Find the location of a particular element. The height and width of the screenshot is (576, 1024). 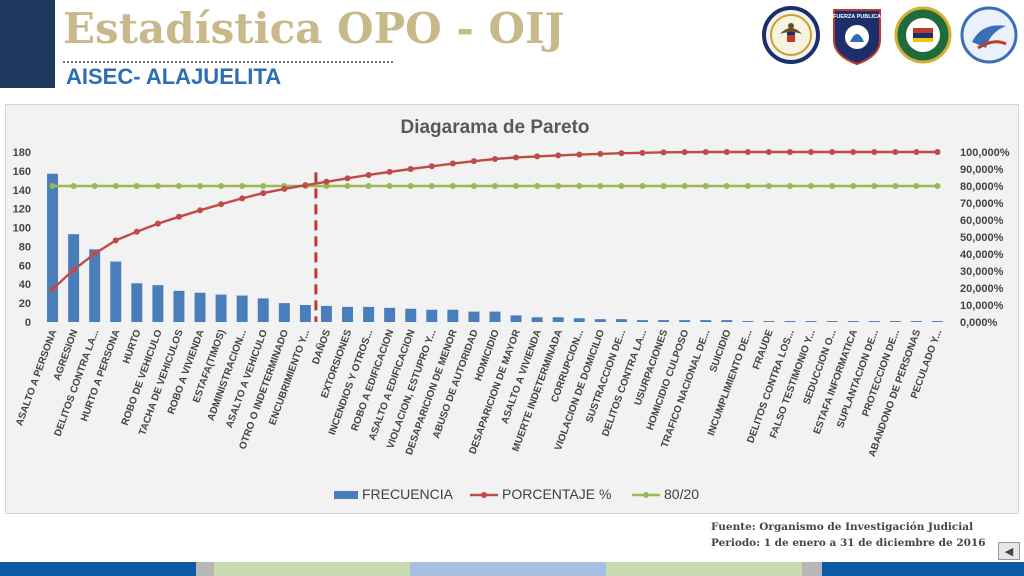

x-tick-label: DAÑOS is located at coordinates (321, 346).